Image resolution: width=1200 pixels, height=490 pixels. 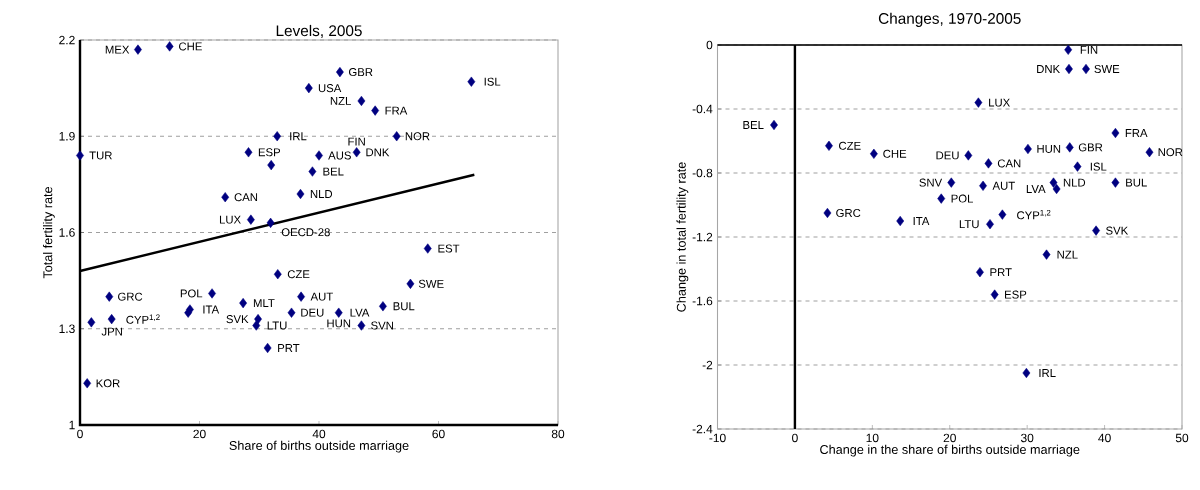 What do you see at coordinates (449, 248) in the screenshot?
I see `annotation: EST` at bounding box center [449, 248].